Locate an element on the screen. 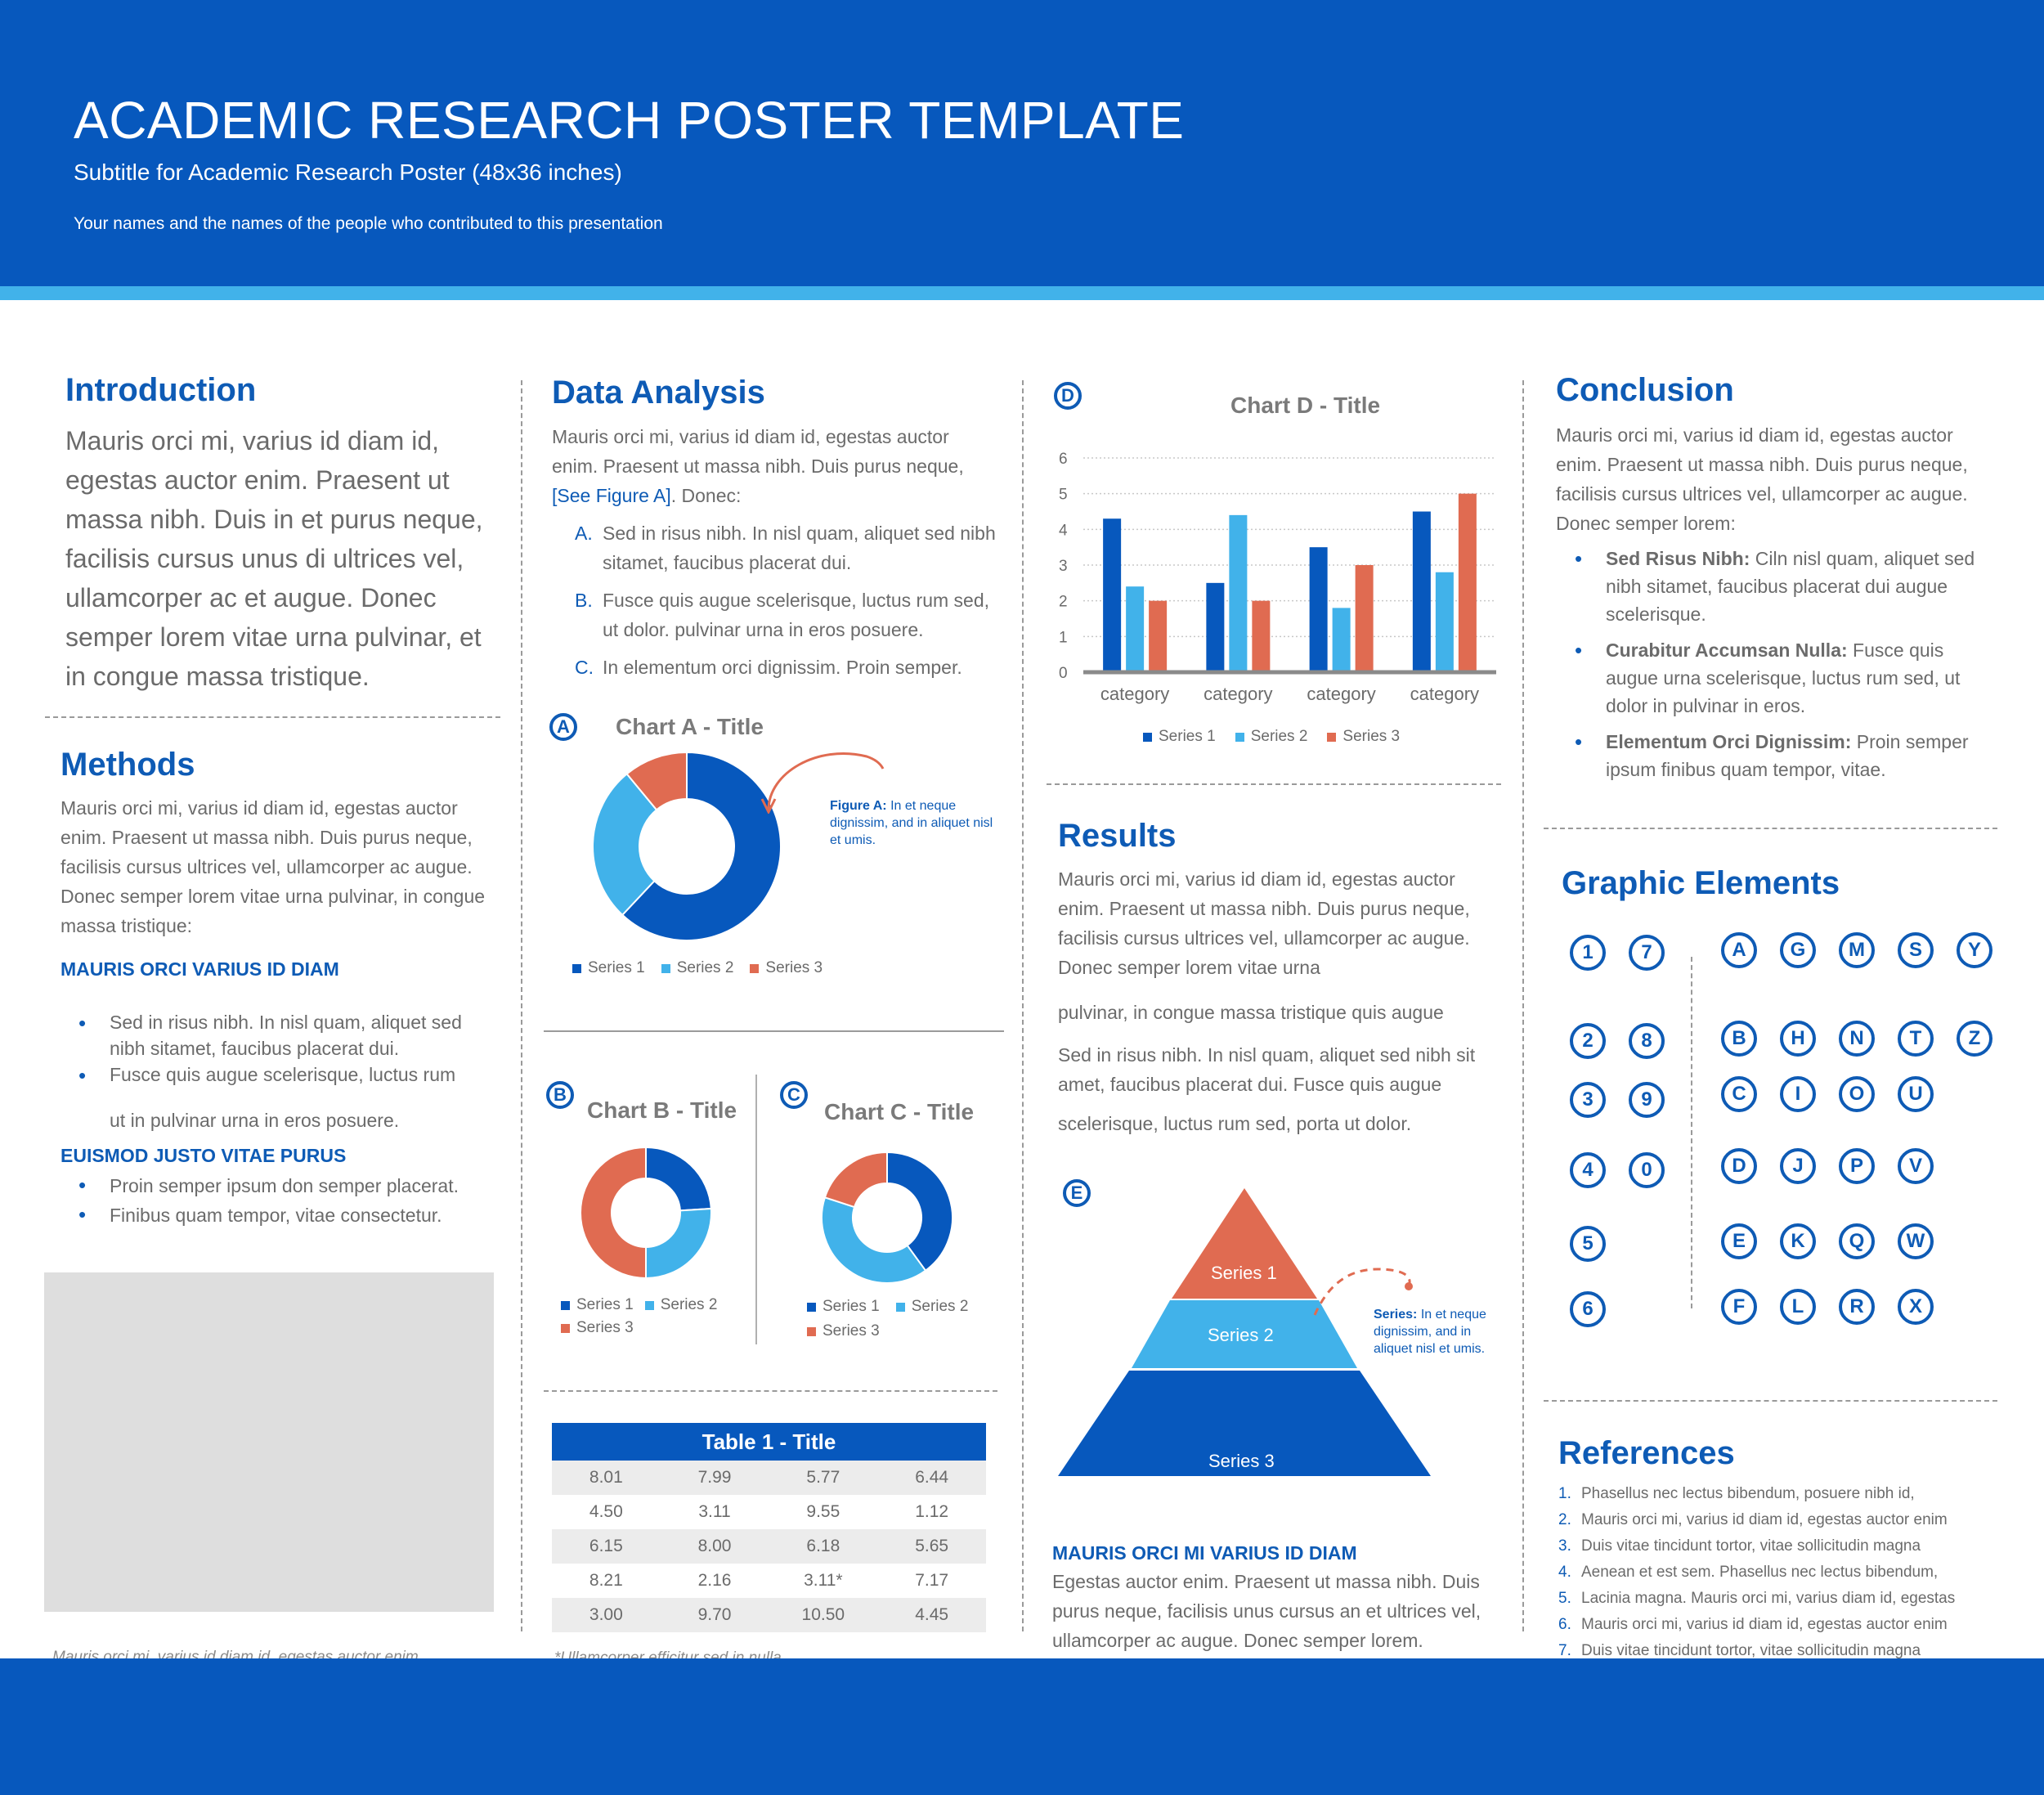 The width and height of the screenshot is (2044, 1795). table-row: 6.15 8.00 6.18 5.65 is located at coordinates (769, 1546).